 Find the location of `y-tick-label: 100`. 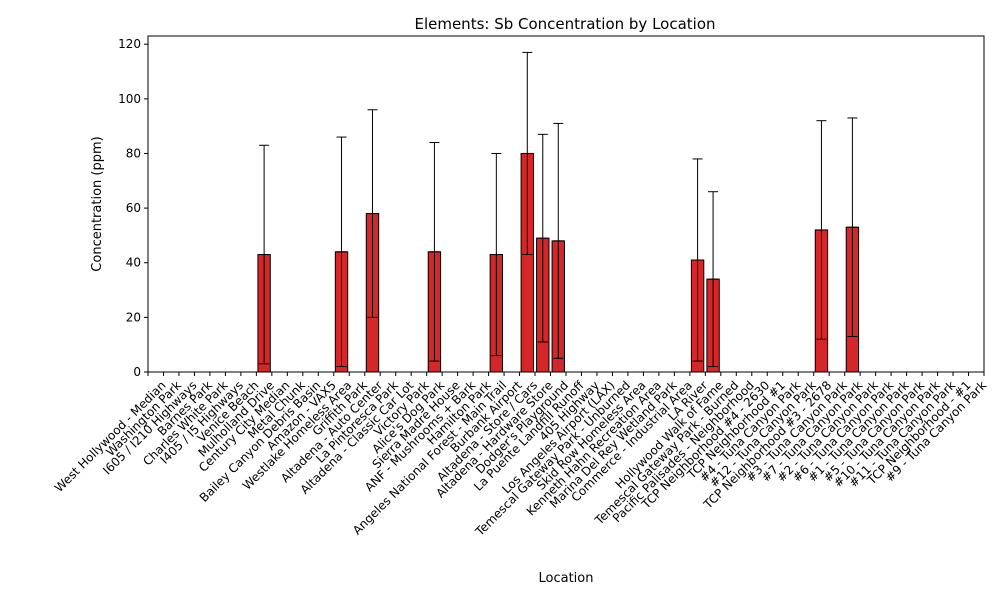

y-tick-label: 100 is located at coordinates (129, 99).